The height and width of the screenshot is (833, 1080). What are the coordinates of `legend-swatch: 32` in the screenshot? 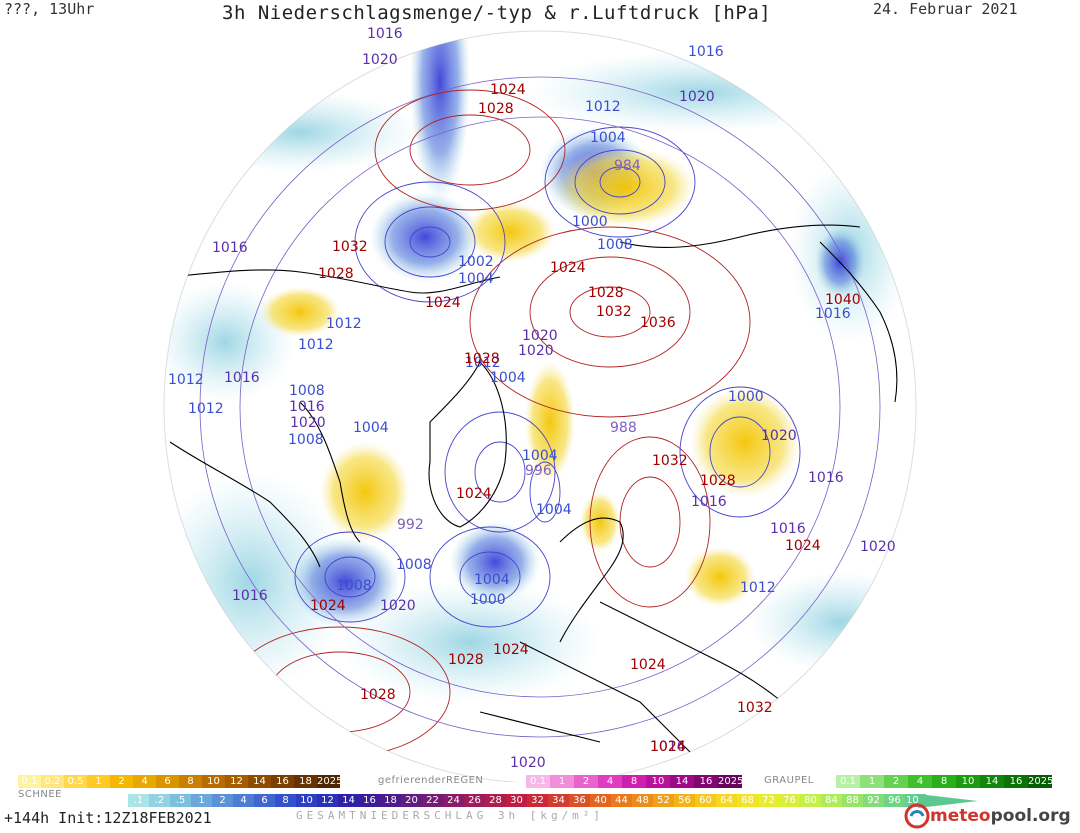 It's located at (537, 800).